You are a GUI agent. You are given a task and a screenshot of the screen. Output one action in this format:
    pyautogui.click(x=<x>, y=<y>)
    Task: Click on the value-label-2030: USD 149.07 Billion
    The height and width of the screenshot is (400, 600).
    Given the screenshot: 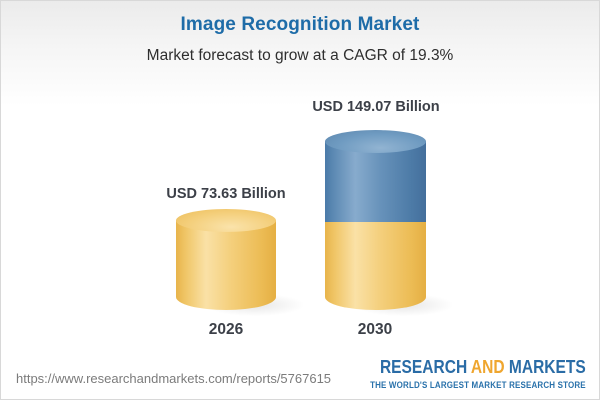 What is the action you would take?
    pyautogui.click(x=376, y=107)
    